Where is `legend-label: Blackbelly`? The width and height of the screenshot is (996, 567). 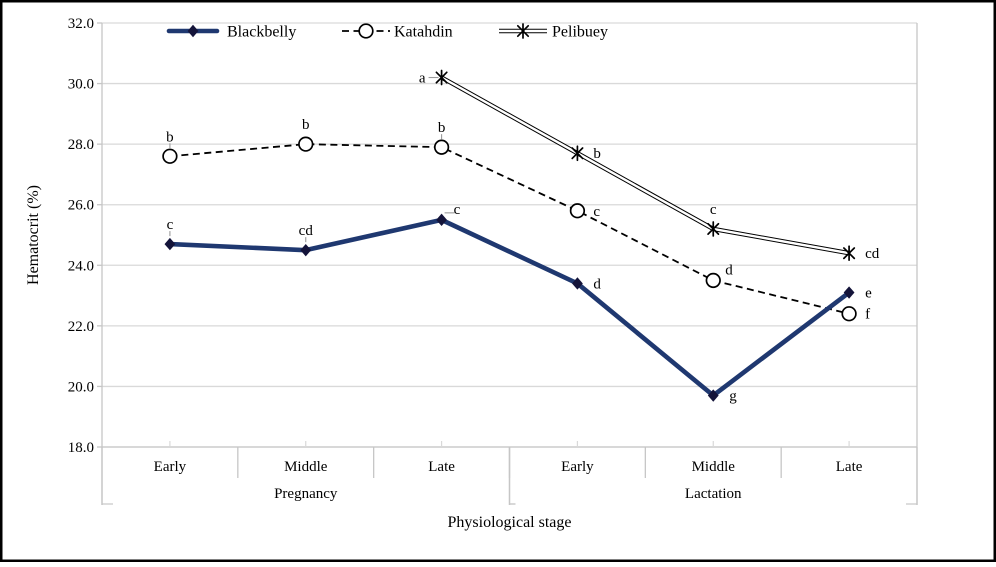 legend-label: Blackbelly is located at coordinates (261, 32).